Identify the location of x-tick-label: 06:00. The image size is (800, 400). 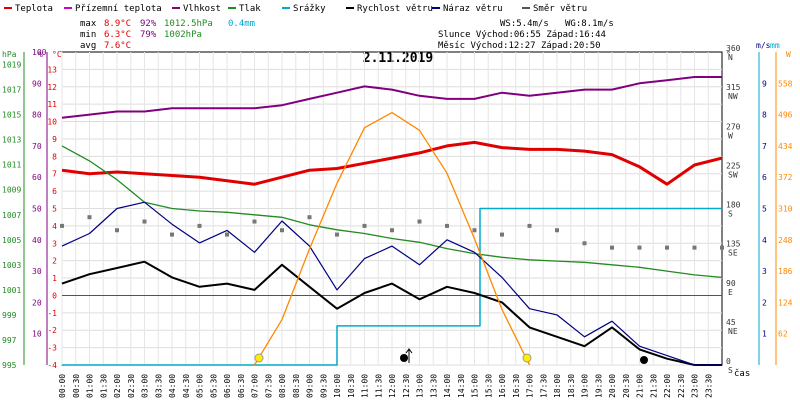
(227, 386).